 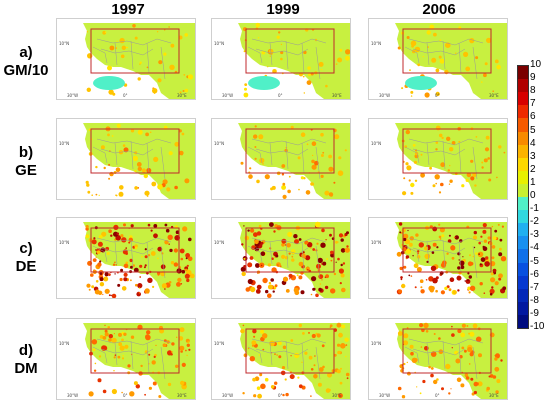 I want to click on map-panel-c-1997: 10°N, so click(x=126, y=258).